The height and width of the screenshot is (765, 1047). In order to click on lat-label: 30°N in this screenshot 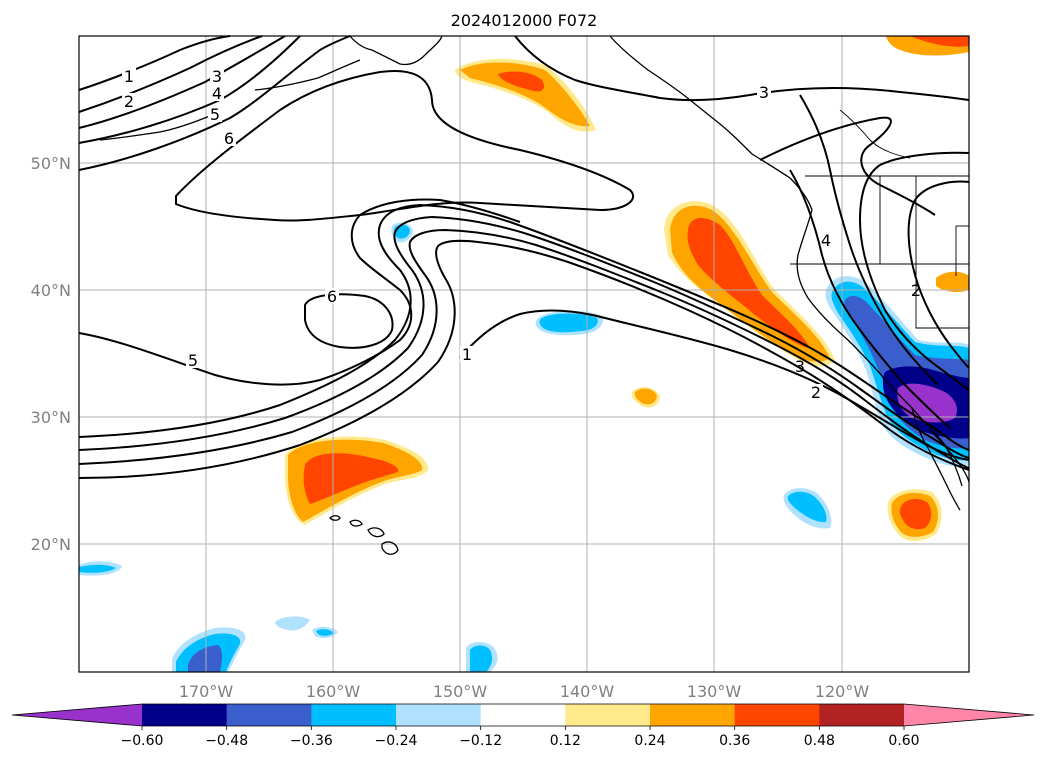, I will do `click(51, 417)`.